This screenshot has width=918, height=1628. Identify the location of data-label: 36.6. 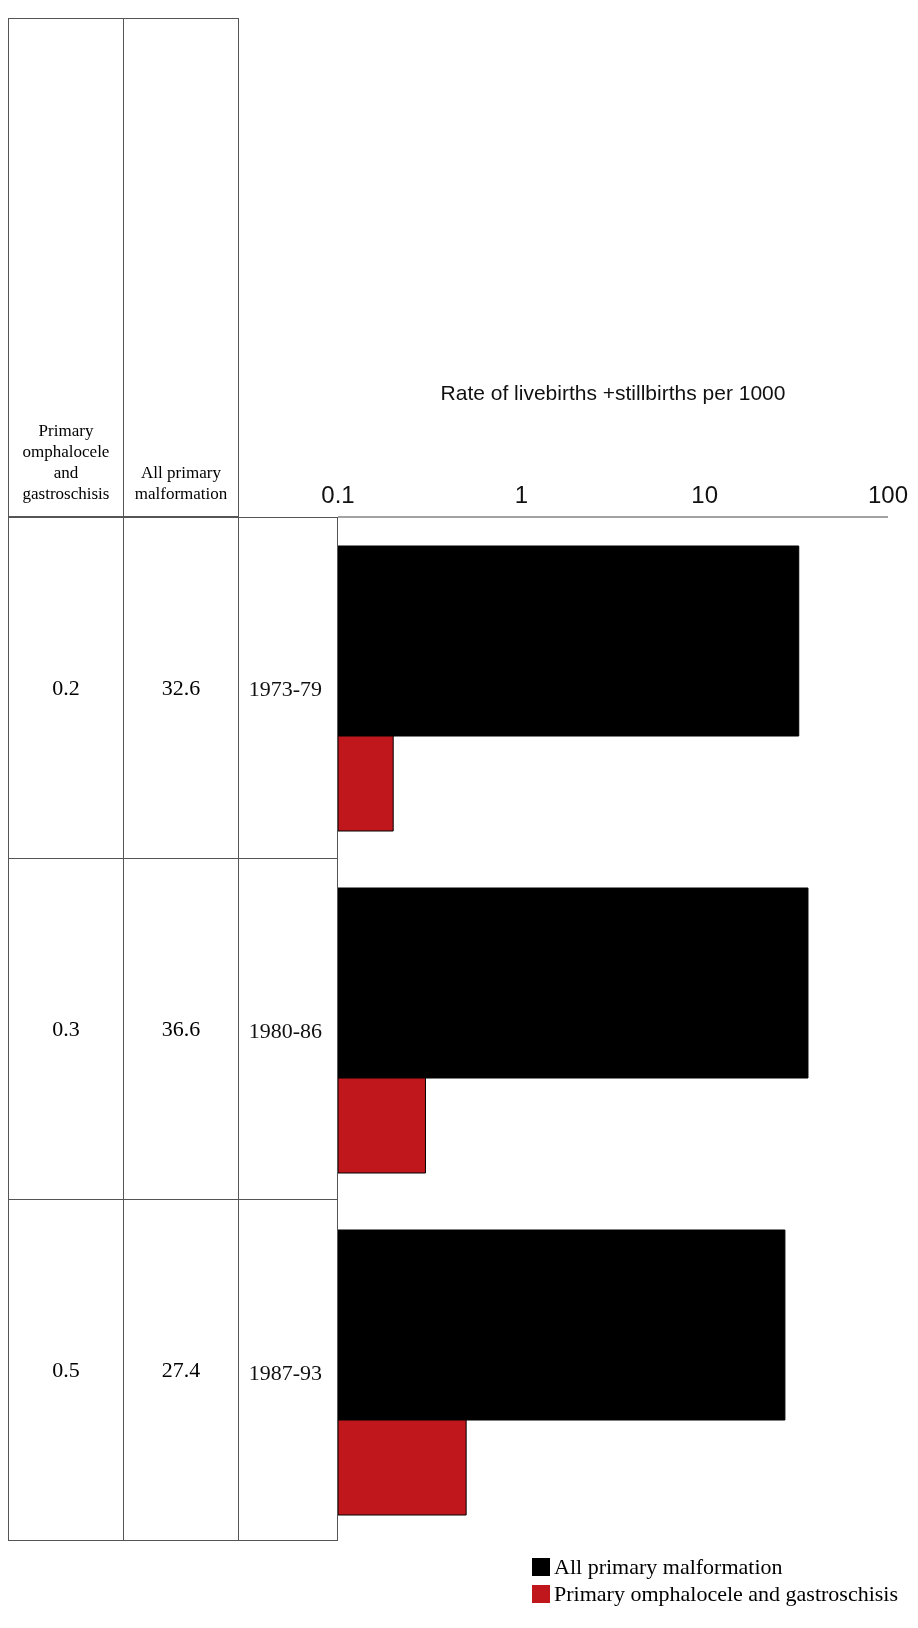
(181, 1029).